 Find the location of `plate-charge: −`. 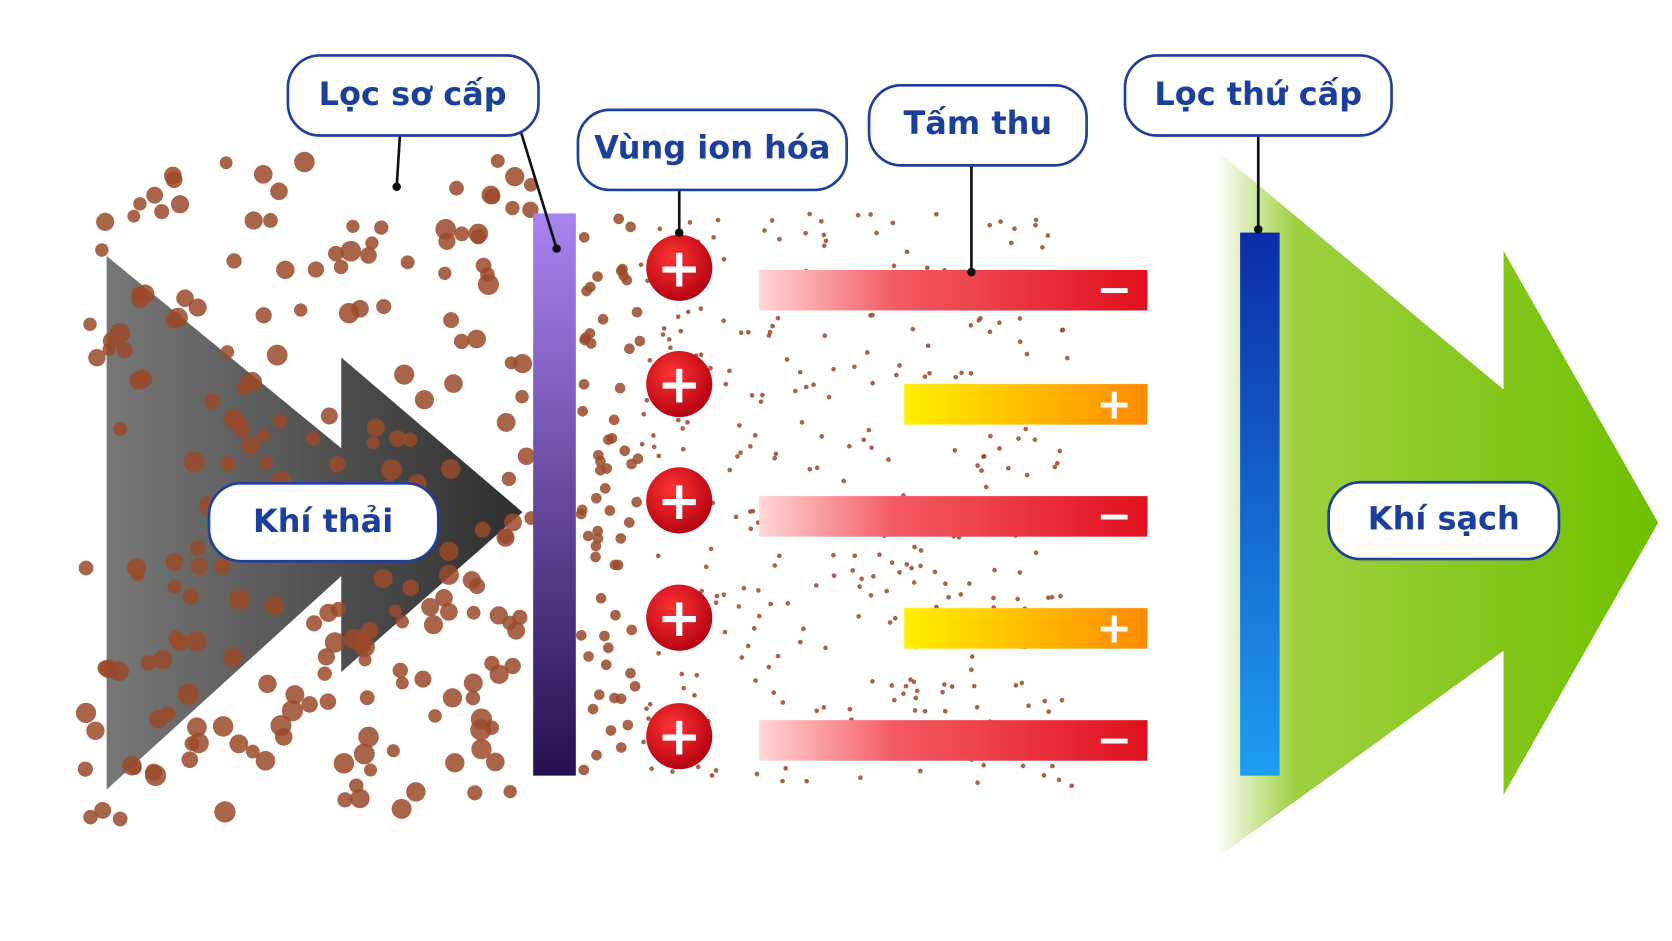

plate-charge: − is located at coordinates (1114, 290).